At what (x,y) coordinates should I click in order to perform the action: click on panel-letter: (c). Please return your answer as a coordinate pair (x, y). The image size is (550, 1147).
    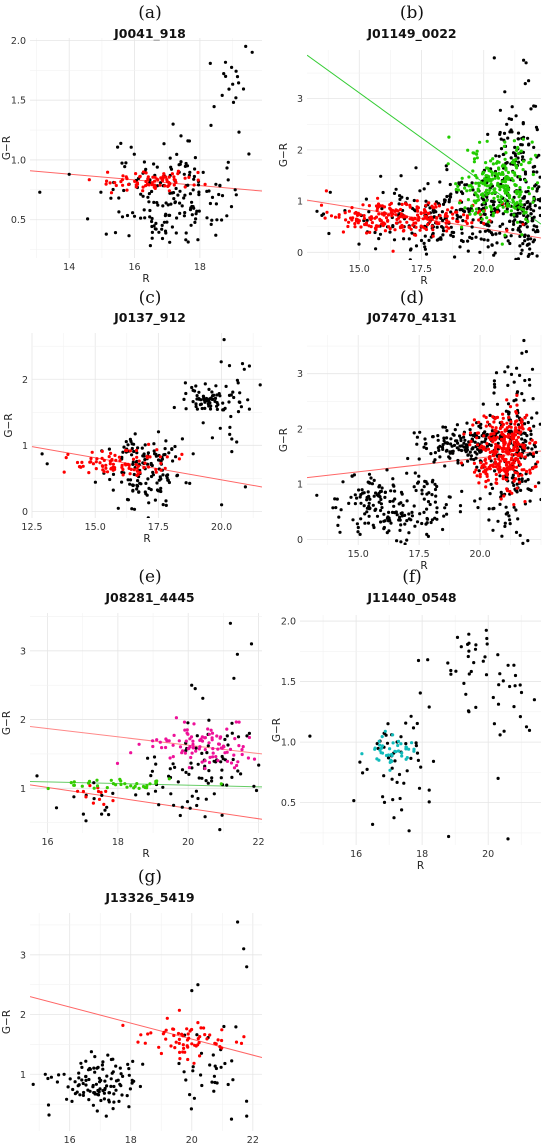
    Looking at the image, I should click on (150, 298).